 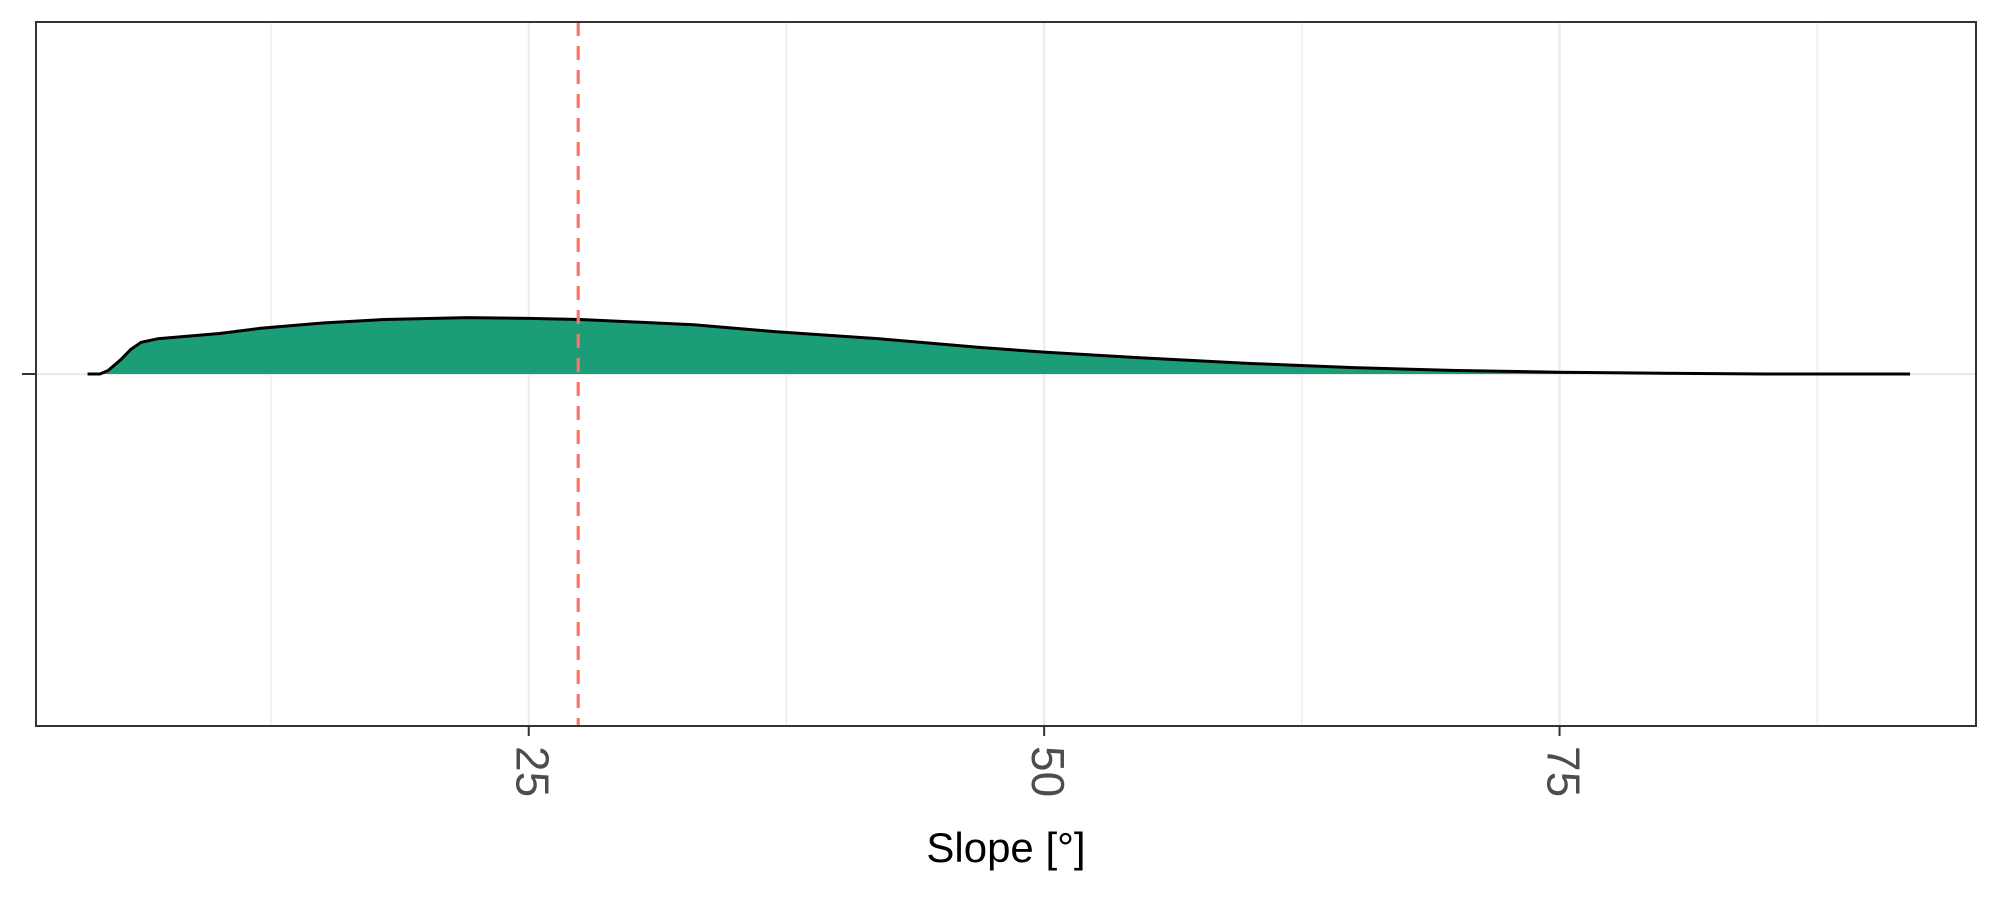 I want to click on x-axis-title: Slope [°], so click(x=1005, y=847).